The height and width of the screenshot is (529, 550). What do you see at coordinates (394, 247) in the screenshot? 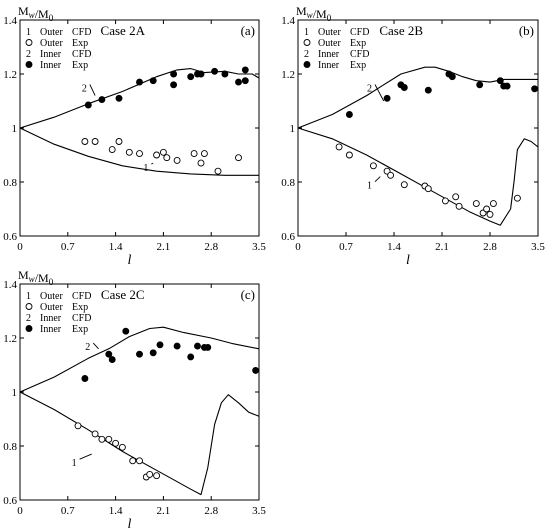
I see `x-tick-label: 1.4` at bounding box center [394, 247].